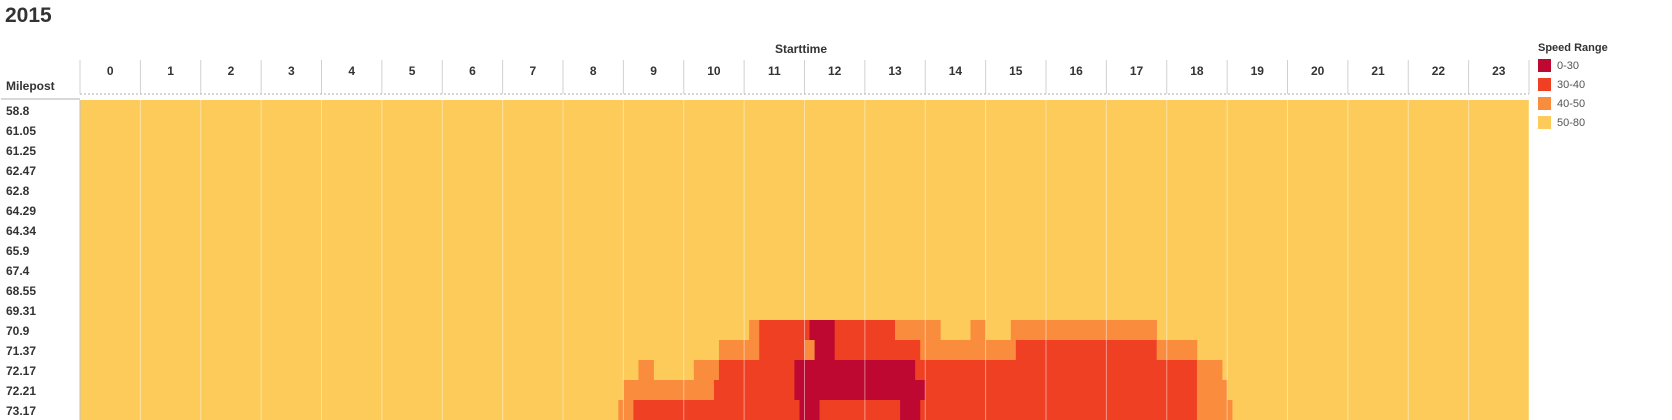  Describe the element at coordinates (1318, 71) in the screenshot. I see `x-tick-label: 20` at that location.